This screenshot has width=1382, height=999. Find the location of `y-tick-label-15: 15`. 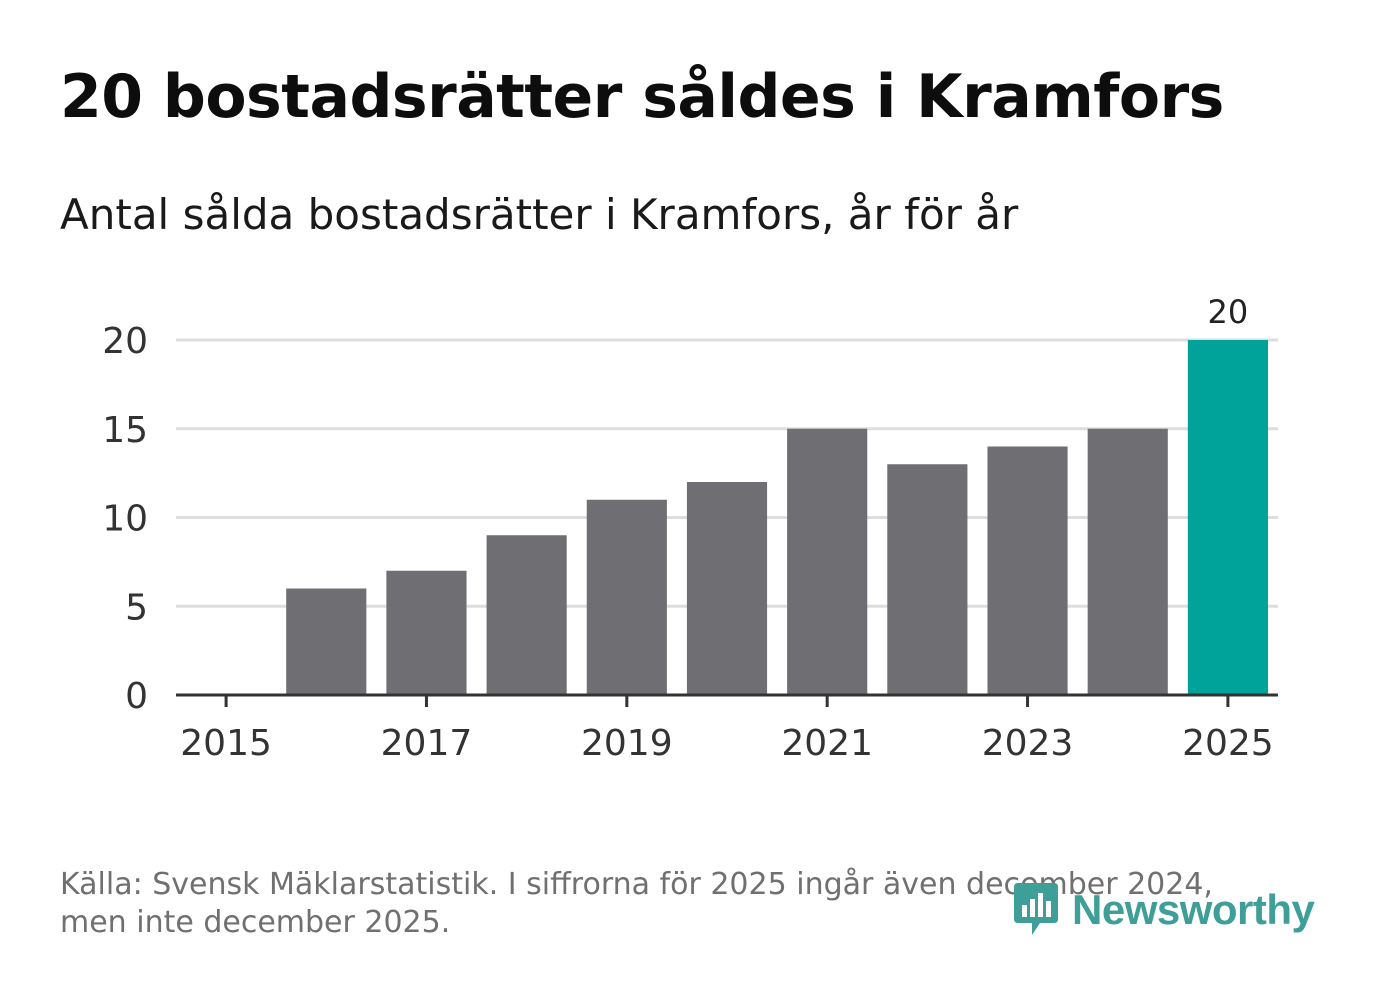

y-tick-label-15: 15 is located at coordinates (125, 430).